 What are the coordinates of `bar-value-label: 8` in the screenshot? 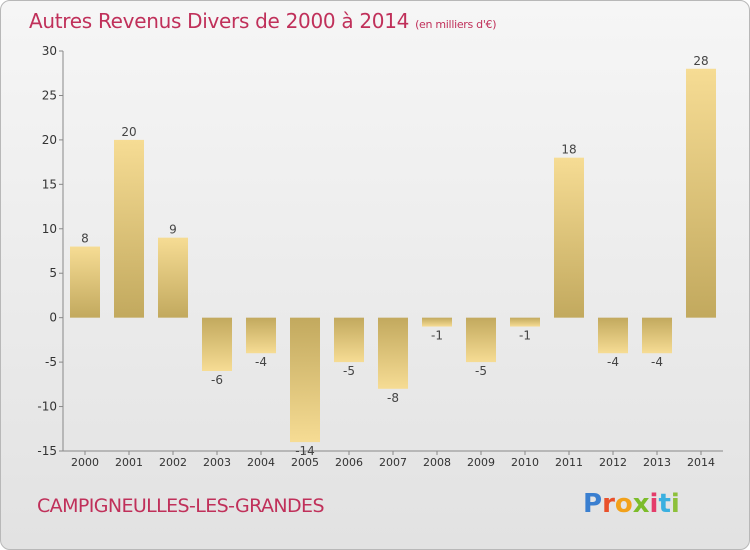 It's located at (85, 239).